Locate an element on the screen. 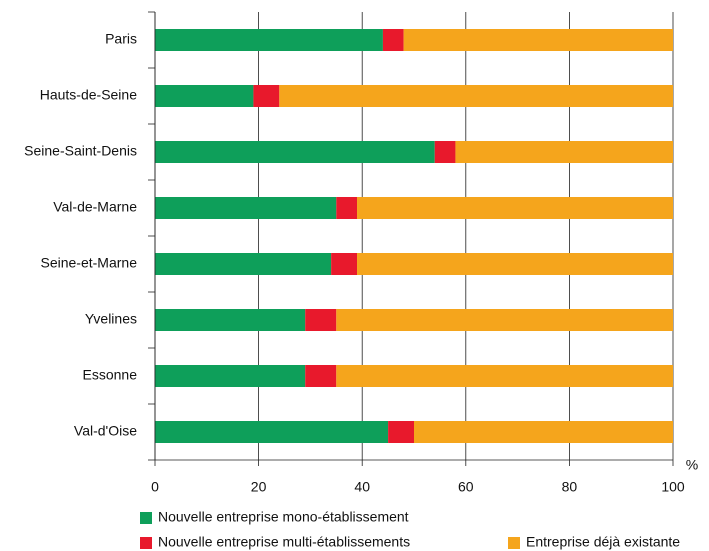  x-tick-label: 40 is located at coordinates (362, 487).